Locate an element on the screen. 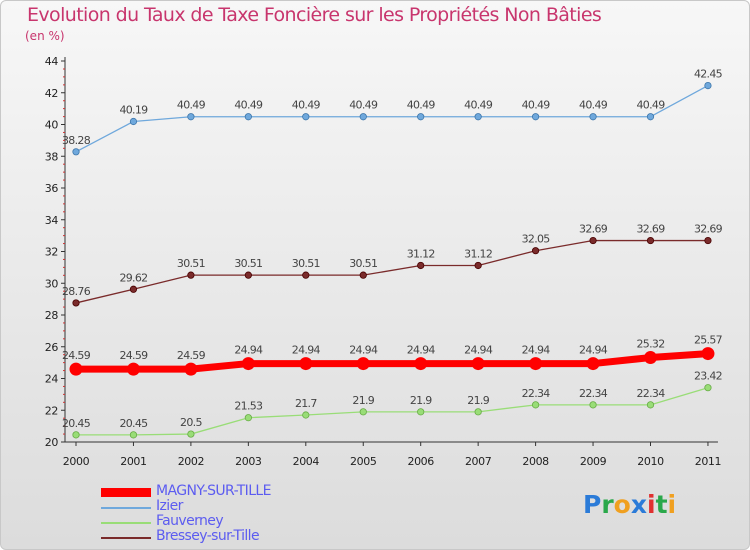 Image resolution: width=750 pixels, height=550 pixels. logo-letter: t is located at coordinates (661, 504).